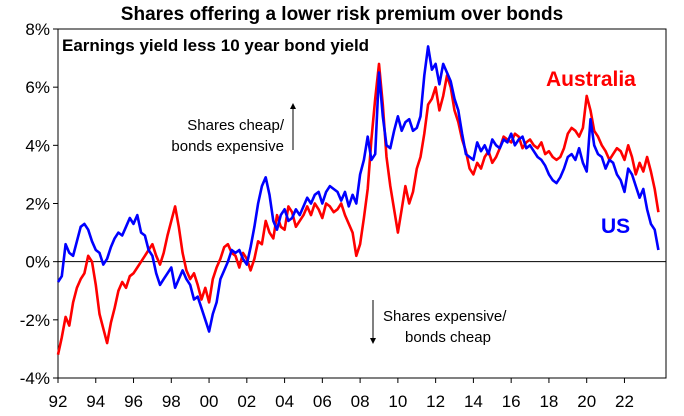 This screenshot has width=684, height=416. I want to click on x-tick-label: 02, so click(246, 401).